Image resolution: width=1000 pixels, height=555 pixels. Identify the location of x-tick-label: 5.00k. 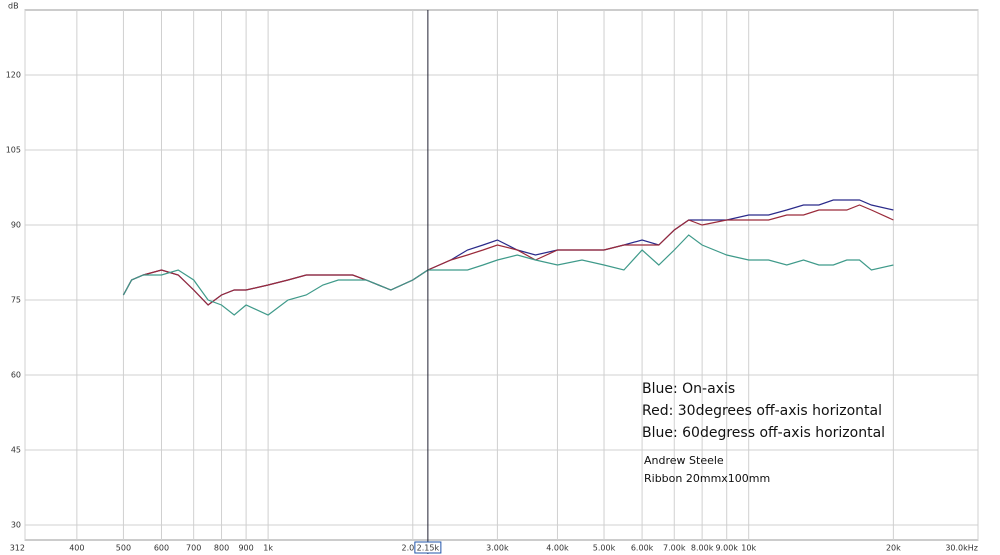
(604, 548).